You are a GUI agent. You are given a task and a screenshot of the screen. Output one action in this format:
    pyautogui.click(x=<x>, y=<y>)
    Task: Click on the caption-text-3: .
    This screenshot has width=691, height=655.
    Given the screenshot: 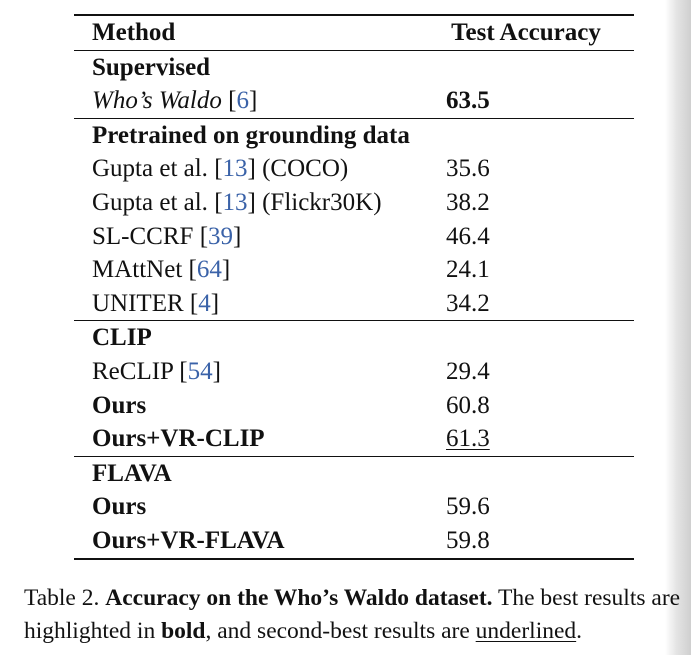 What is the action you would take?
    pyautogui.click(x=579, y=631)
    